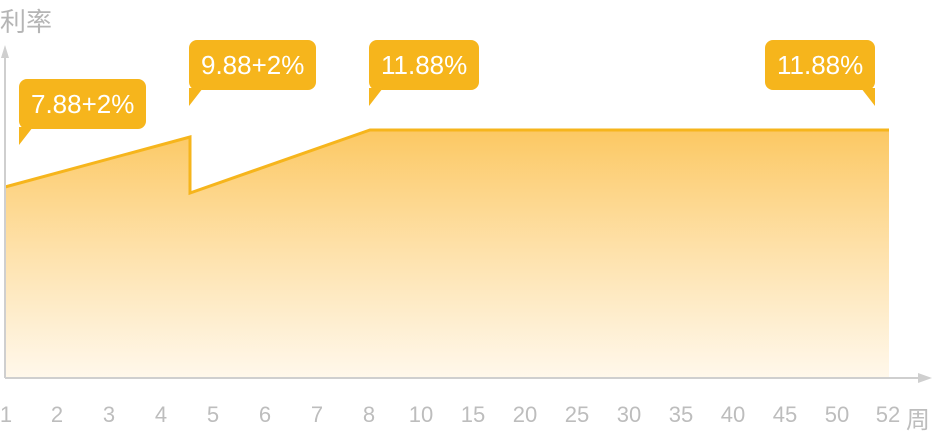  What do you see at coordinates (5, 51) in the screenshot?
I see `y-axis-arrow` at bounding box center [5, 51].